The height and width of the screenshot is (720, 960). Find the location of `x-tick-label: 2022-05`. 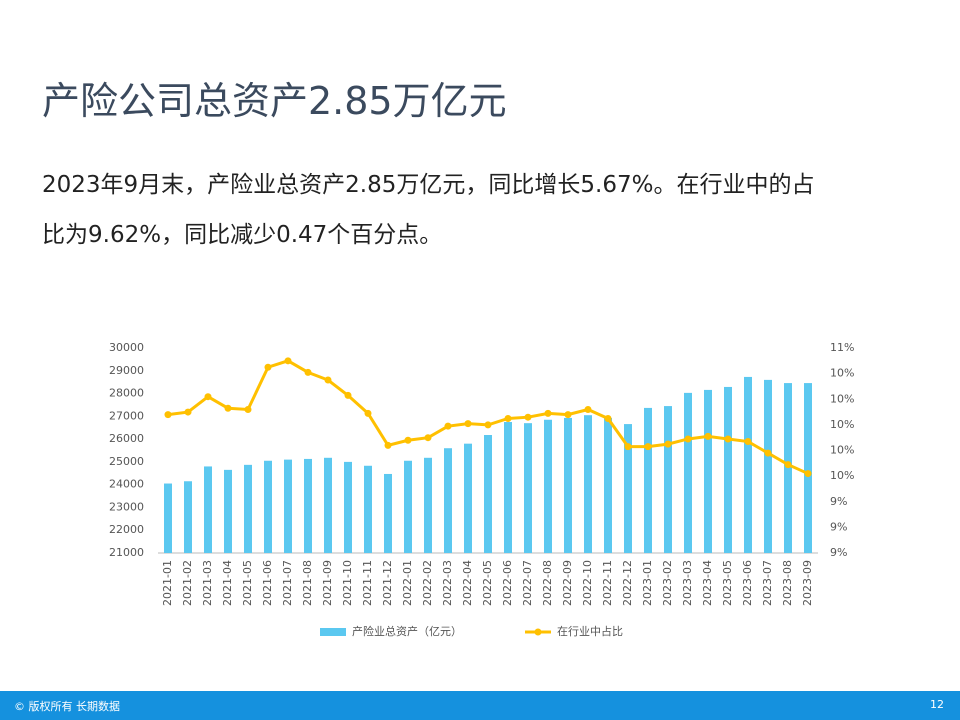

x-tick-label: 2022-05 is located at coordinates (487, 583).